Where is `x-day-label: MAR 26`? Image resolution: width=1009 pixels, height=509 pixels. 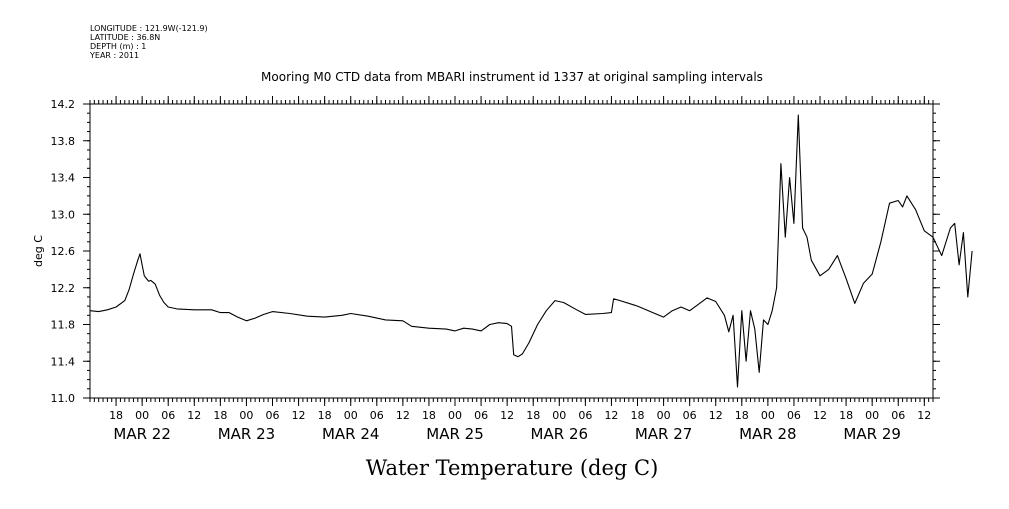 x-day-label: MAR 26 is located at coordinates (559, 434).